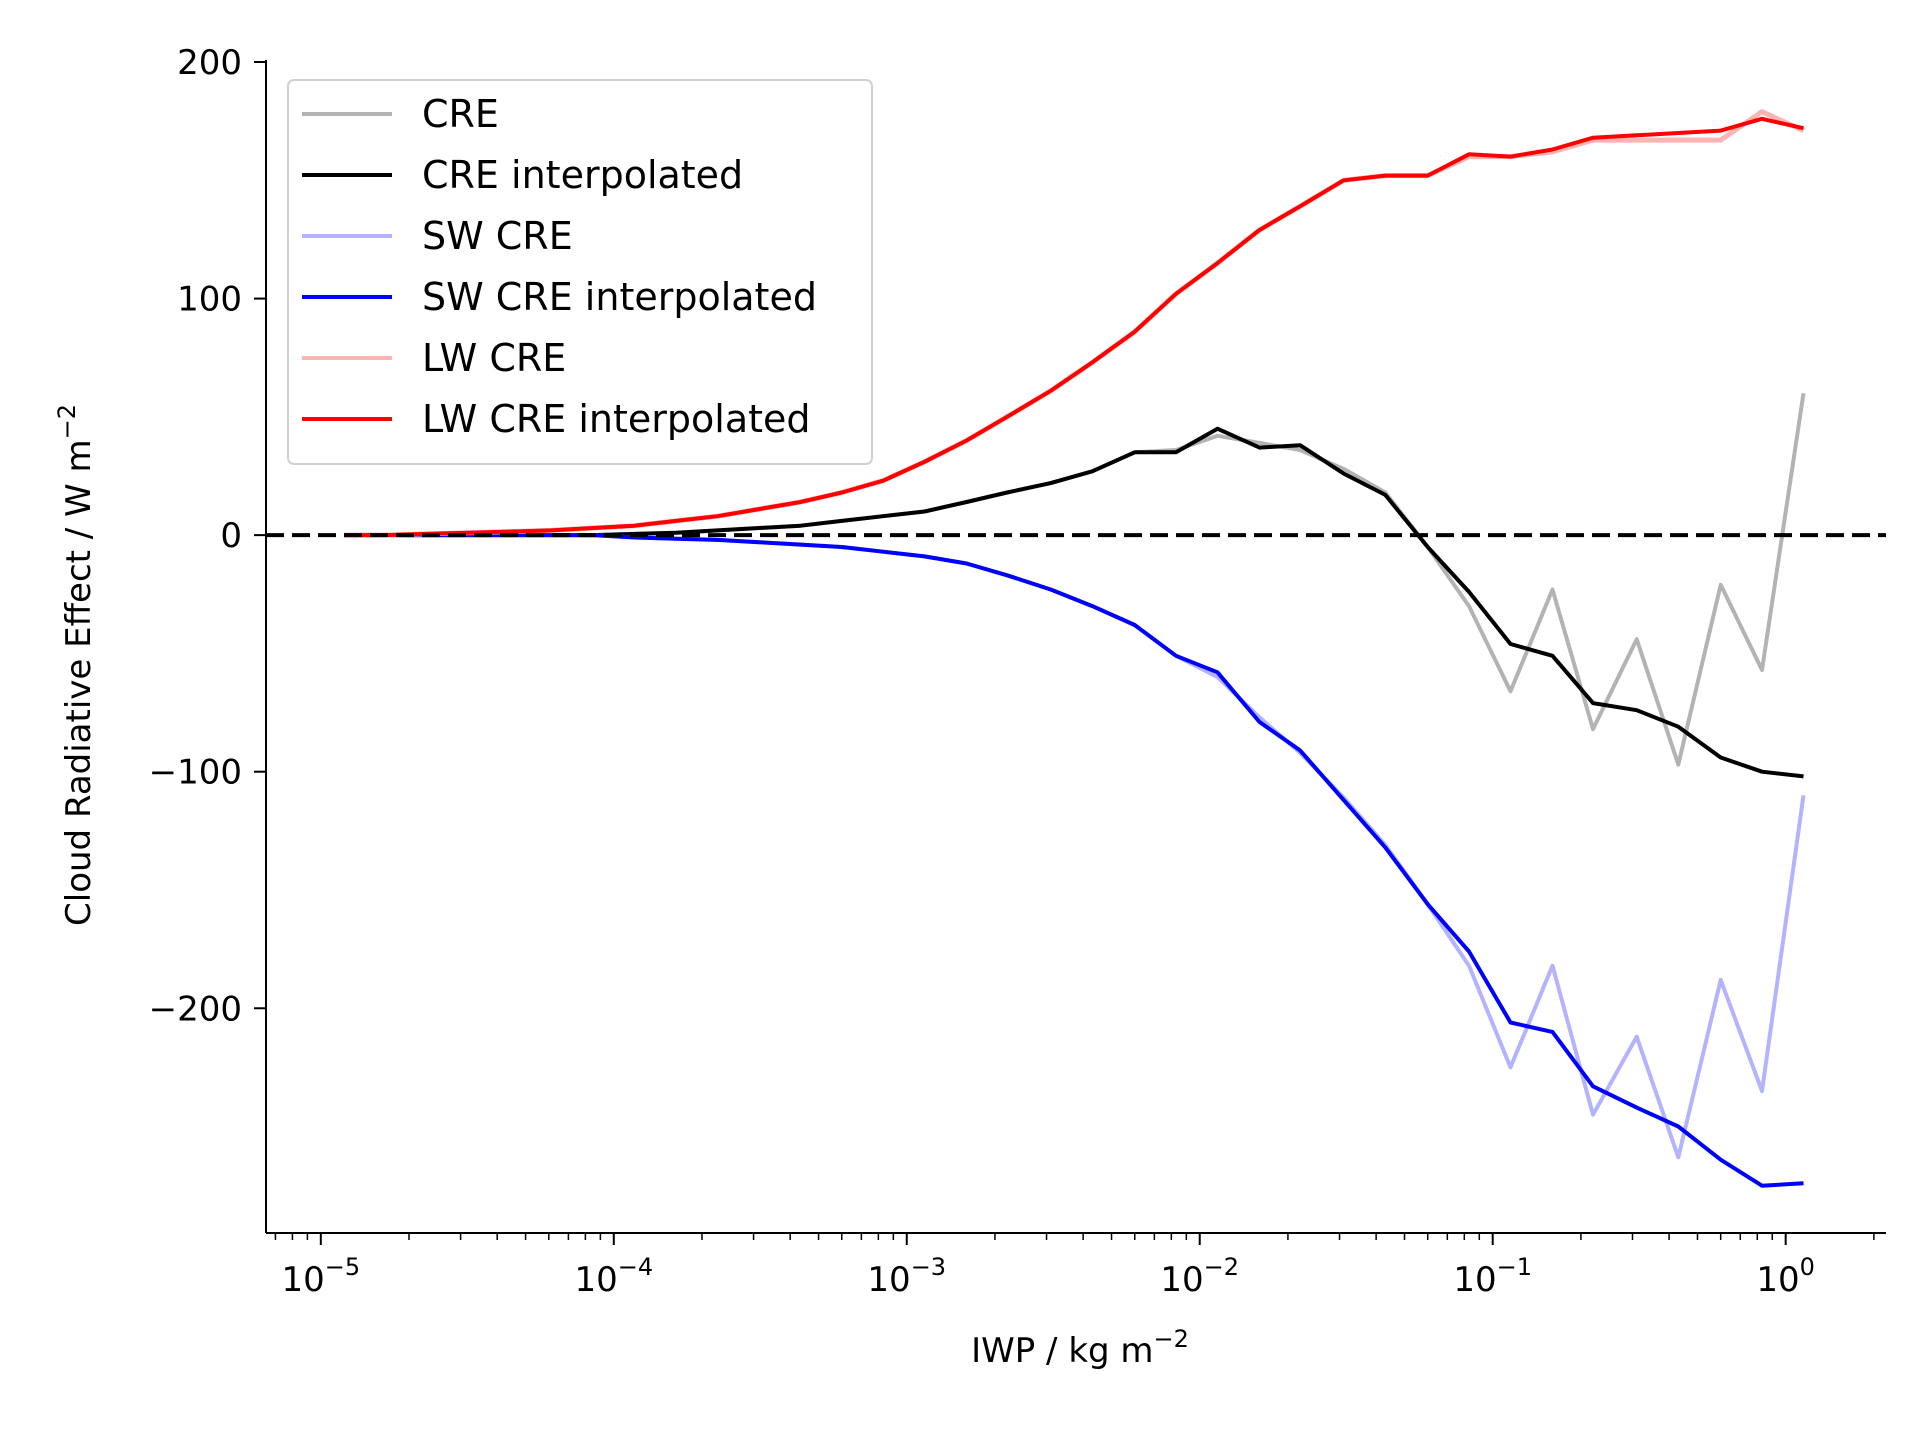  I want to click on y-tick-label: 100, so click(209, 300).